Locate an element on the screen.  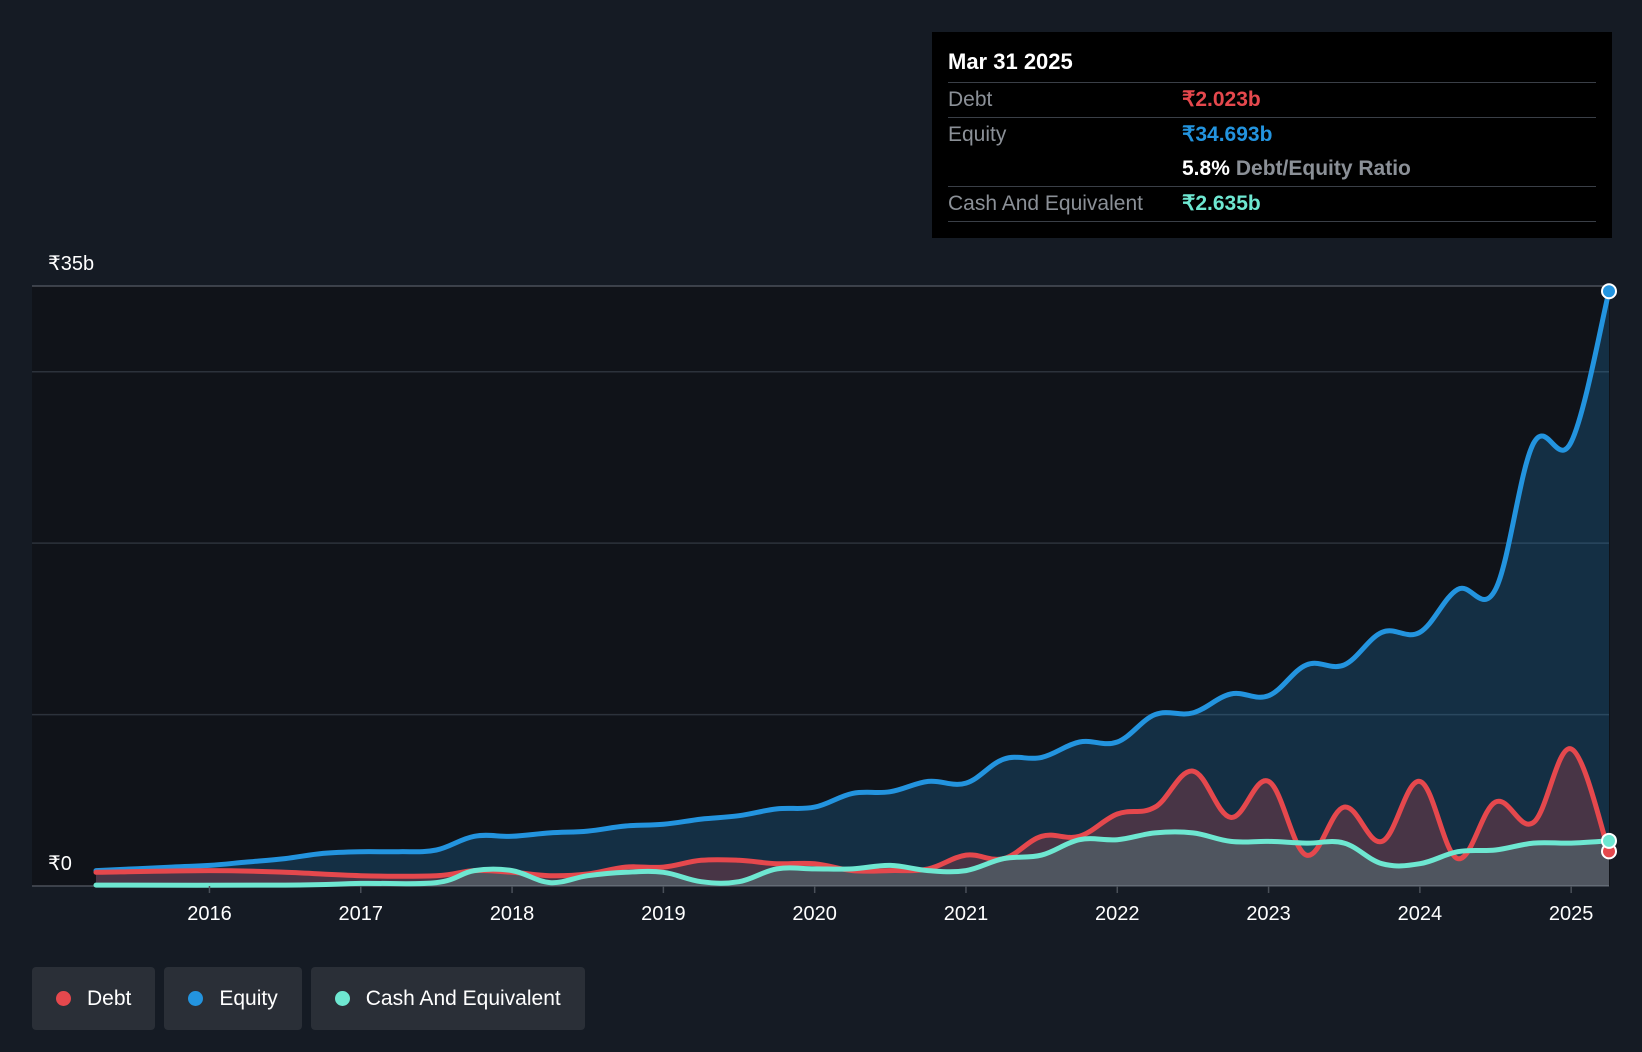
tooltip-debt-row: Debt ₹2.023b is located at coordinates (1272, 100).